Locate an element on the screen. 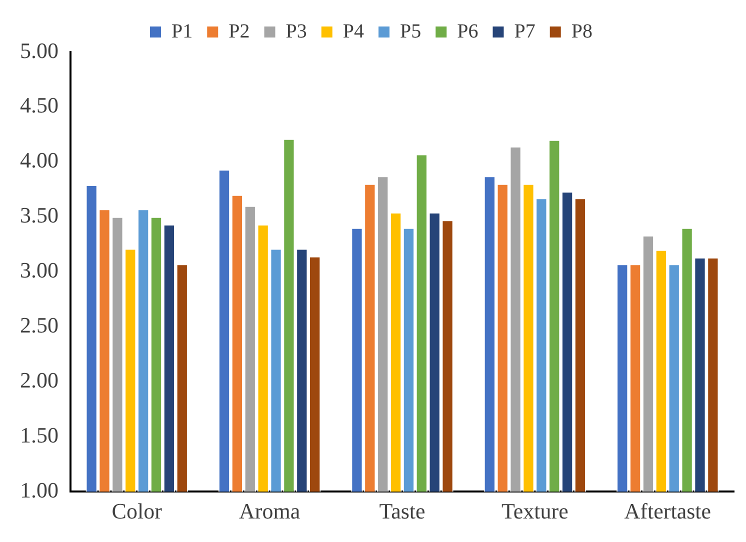 Image resolution: width=746 pixels, height=542 pixels. y-tick-label: 1.00 is located at coordinates (39, 489).